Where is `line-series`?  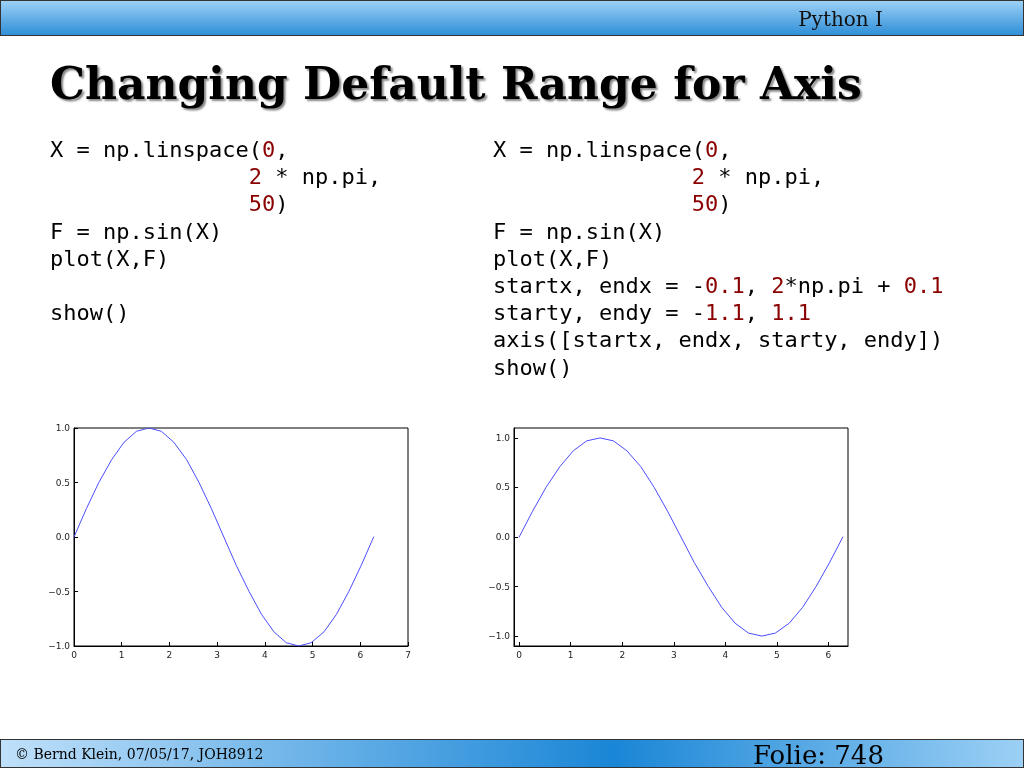
line-series is located at coordinates (681, 537).